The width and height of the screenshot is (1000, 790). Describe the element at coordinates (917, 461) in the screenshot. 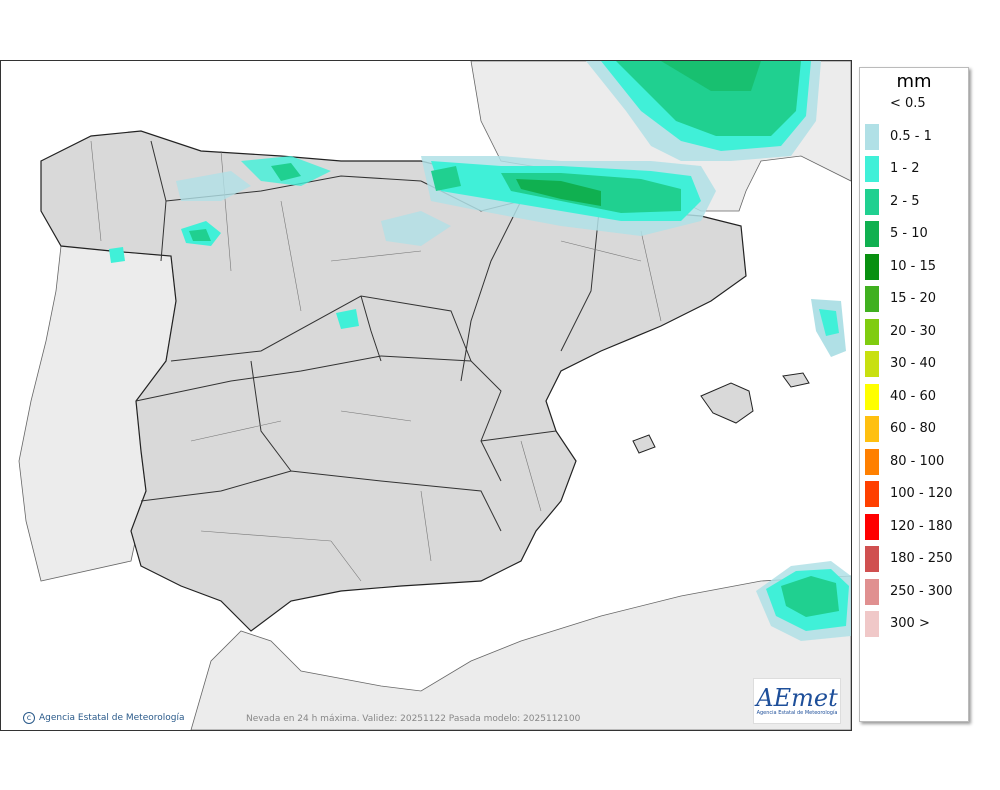

I see `legend-label: 80 - 100` at that location.